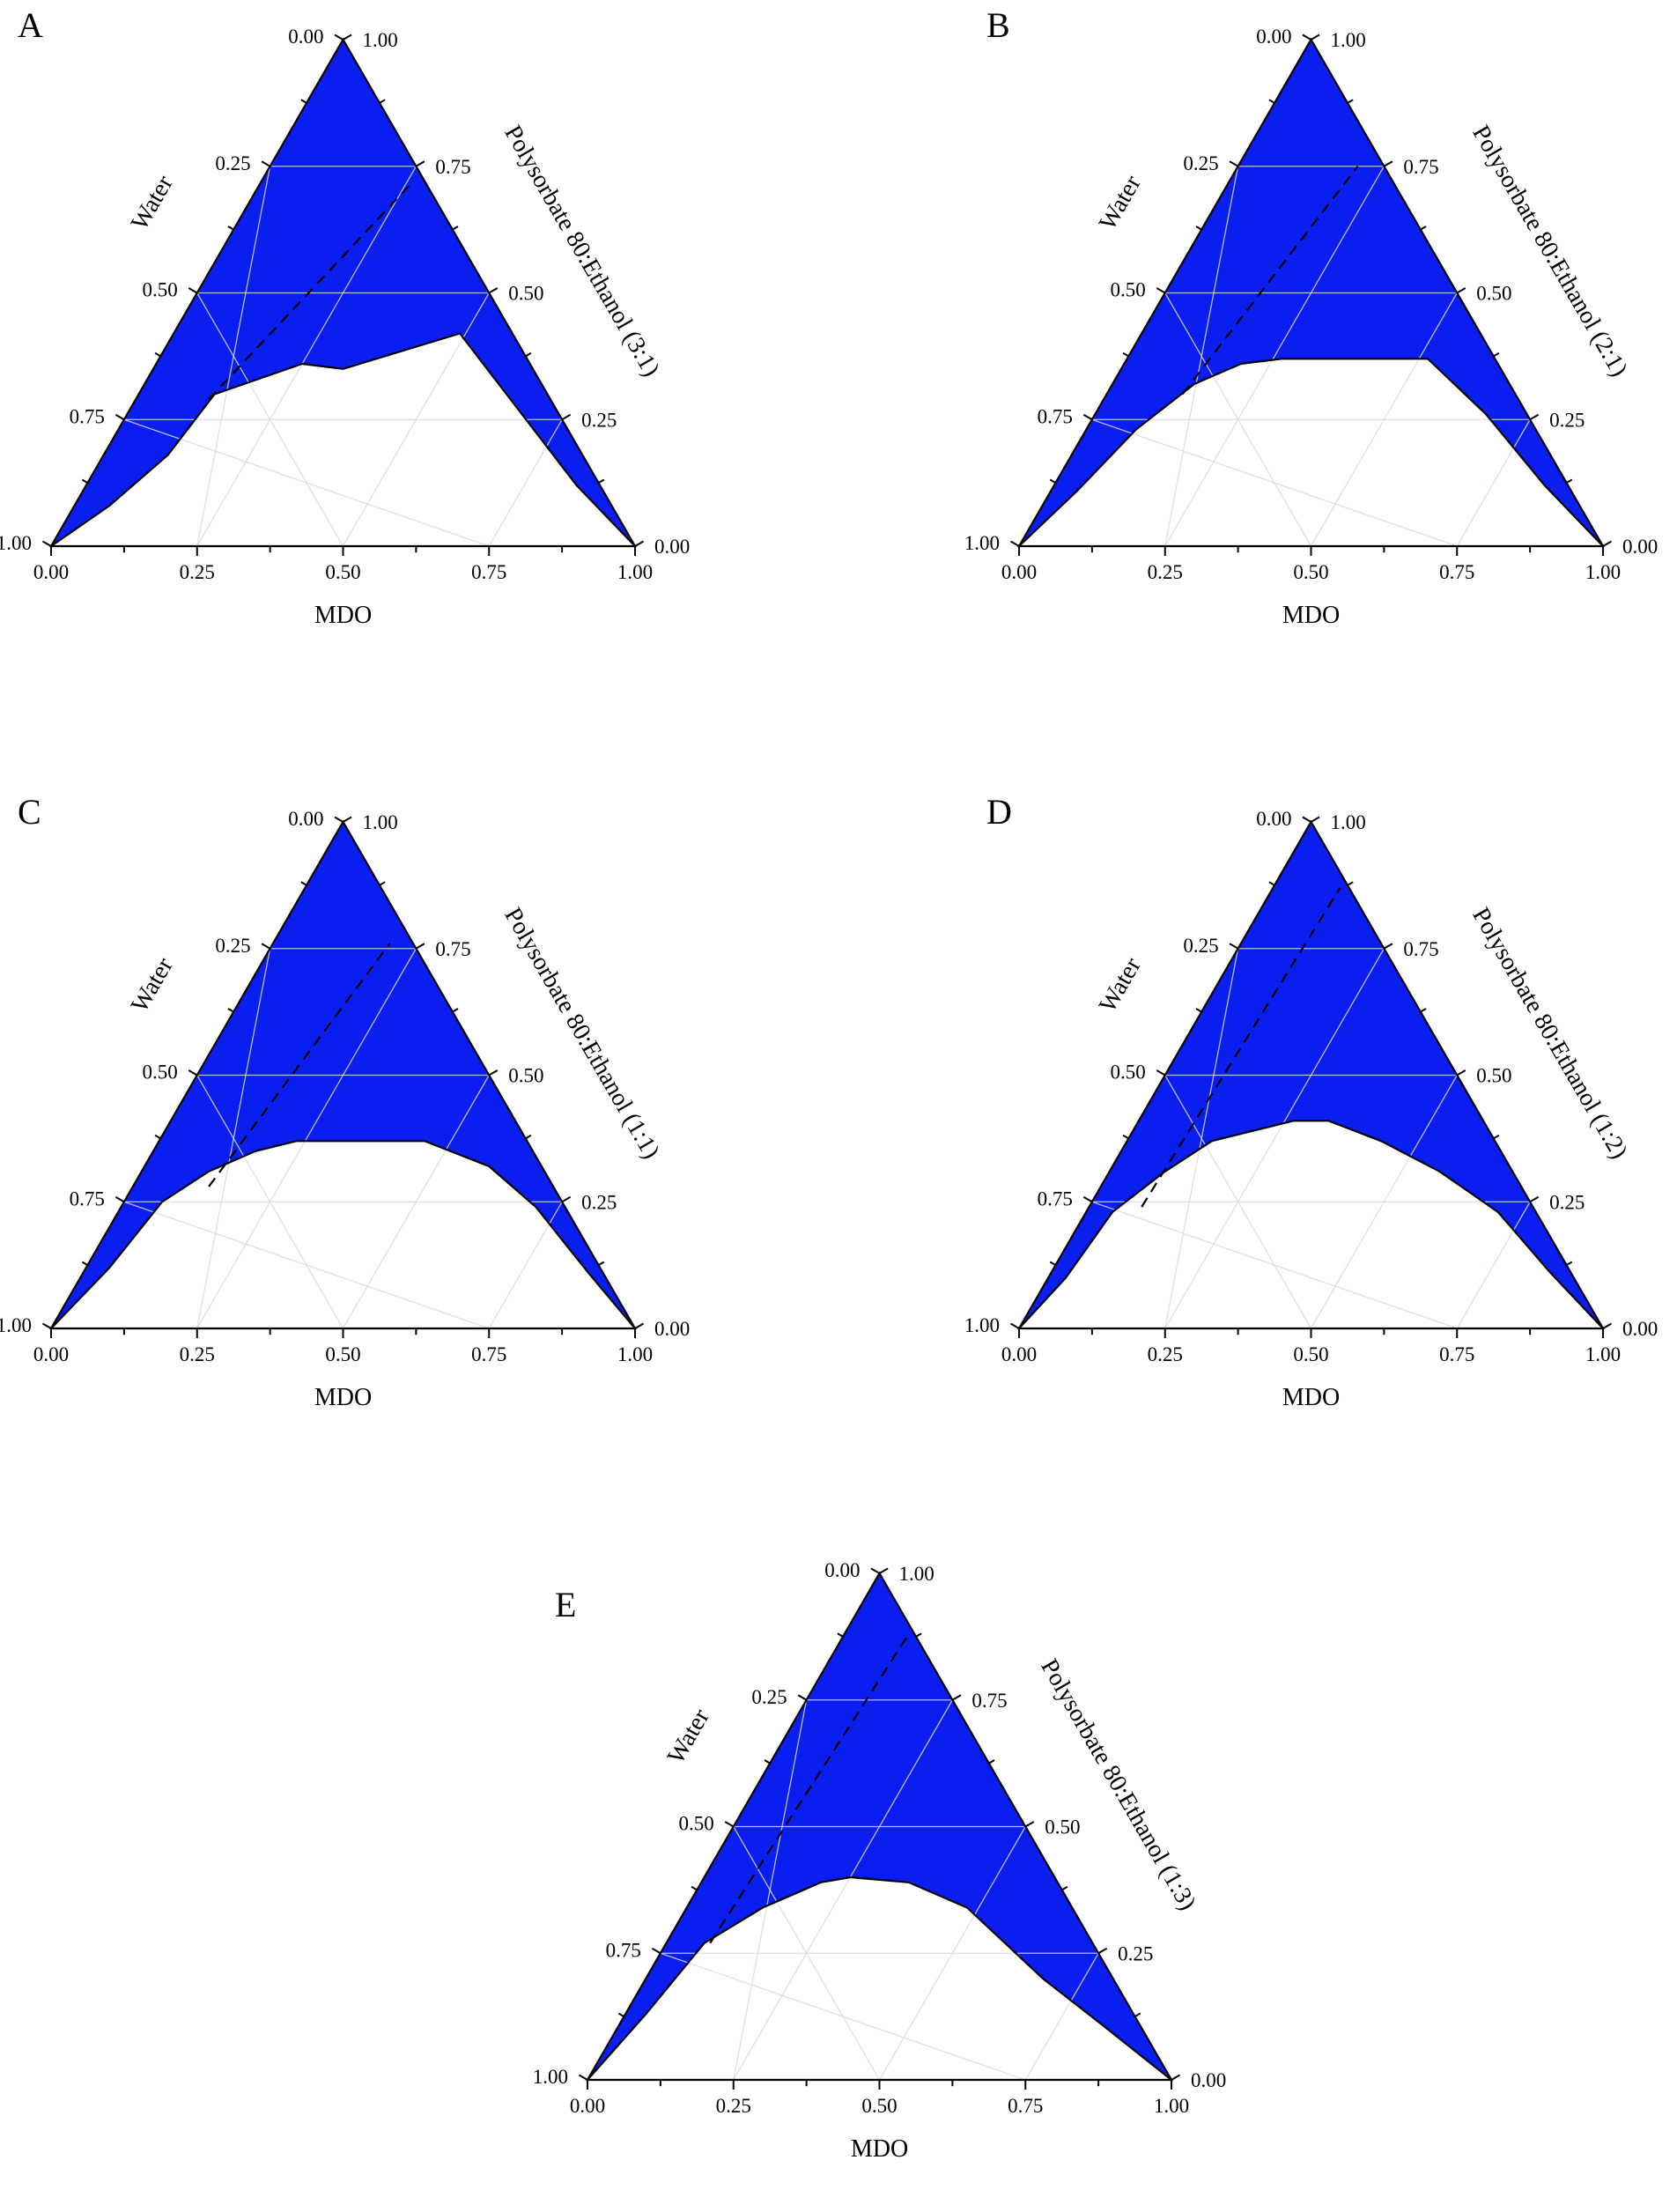 The image size is (1677, 2212). What do you see at coordinates (1549, 251) in the screenshot?
I see `right-axis-title: Polysorbate 80:Ethanol (2:1)` at bounding box center [1549, 251].